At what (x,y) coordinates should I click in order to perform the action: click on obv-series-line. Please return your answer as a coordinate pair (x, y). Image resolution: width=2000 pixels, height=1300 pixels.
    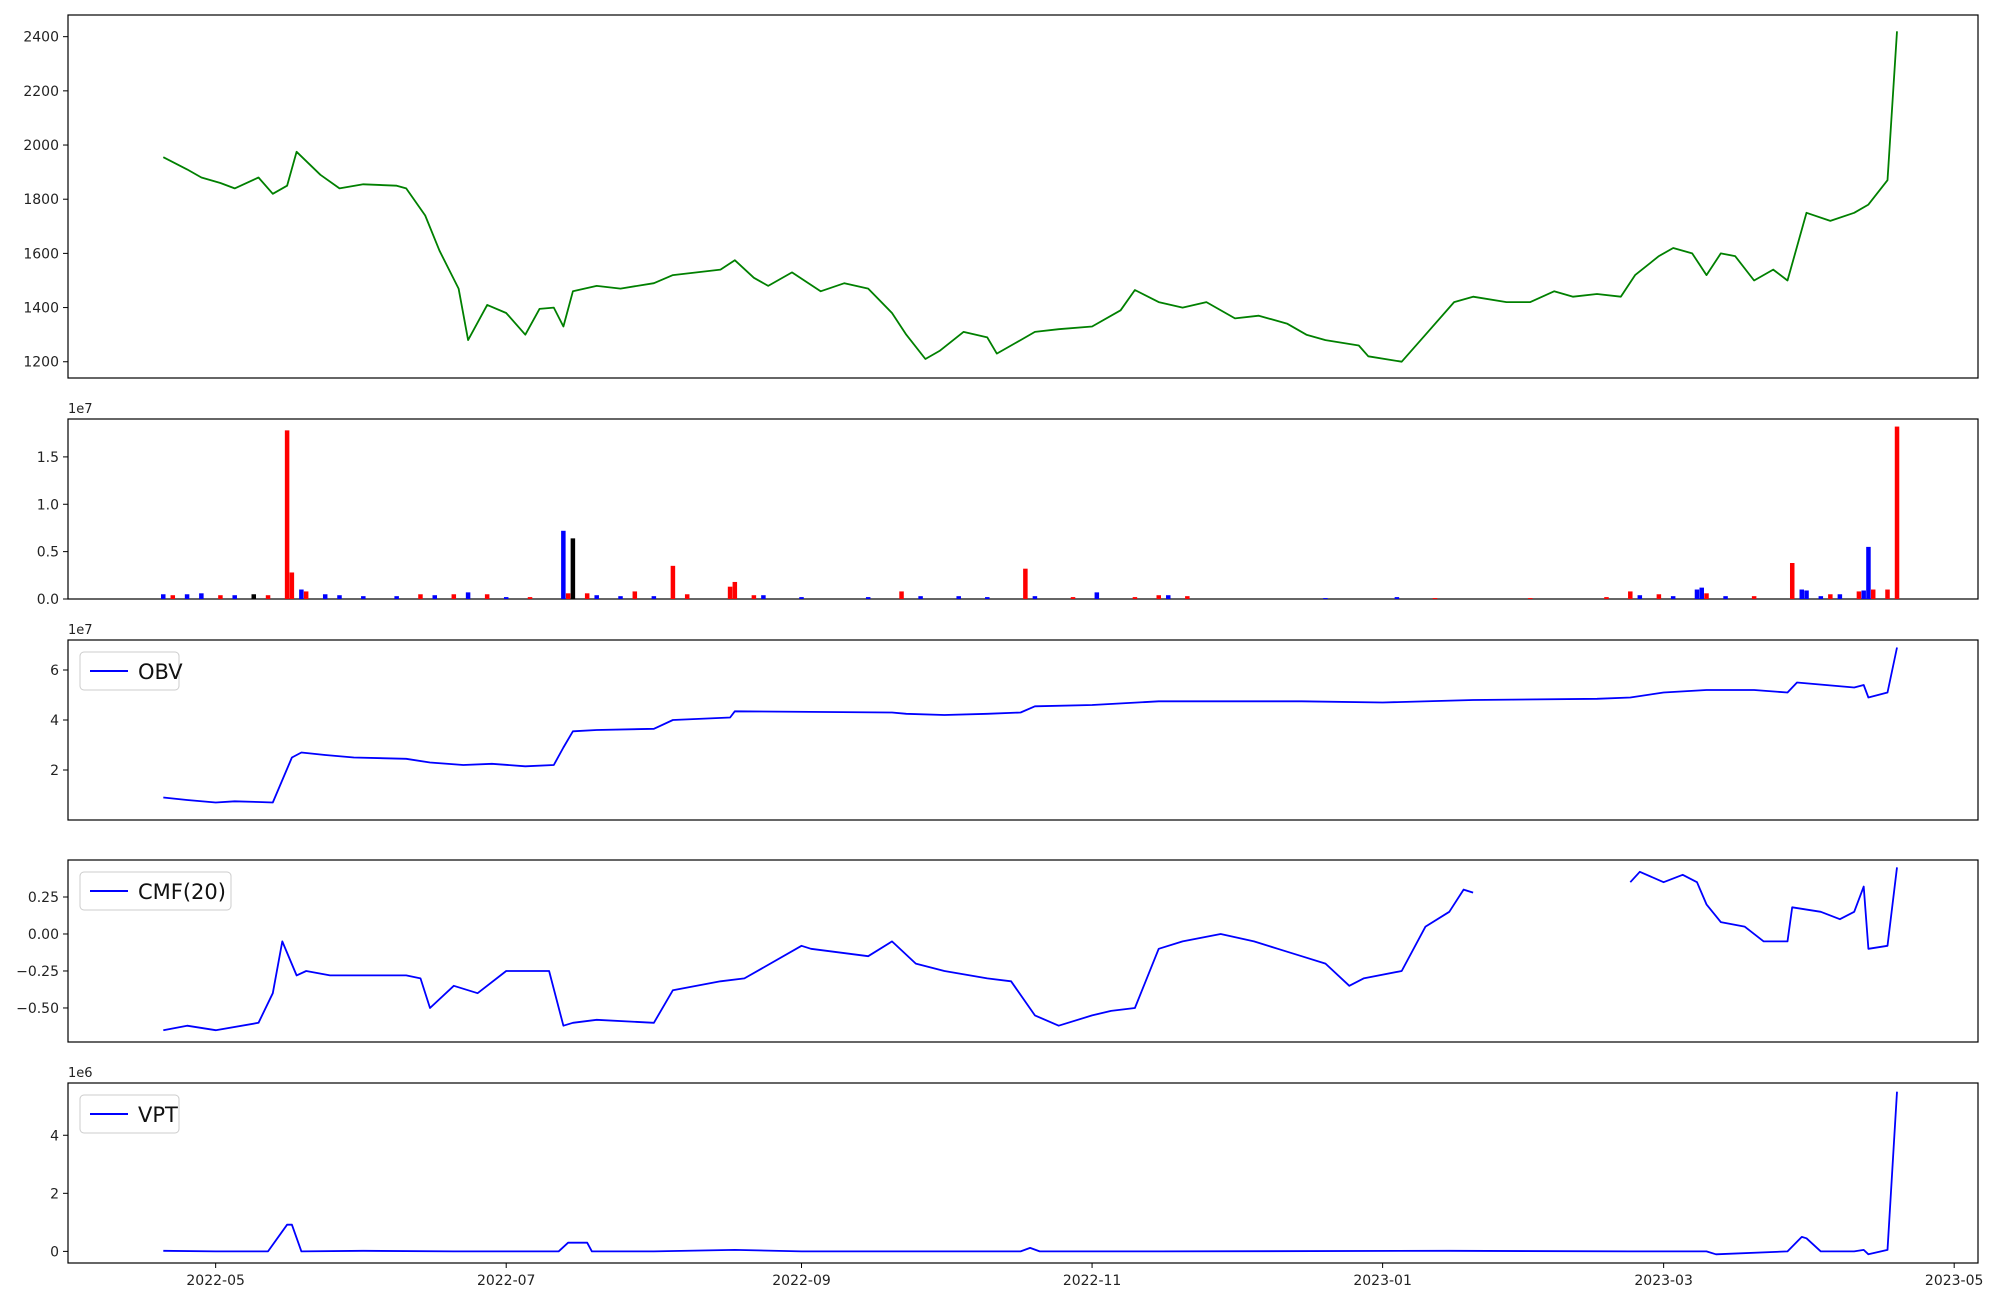
    Looking at the image, I should click on (1030, 725).